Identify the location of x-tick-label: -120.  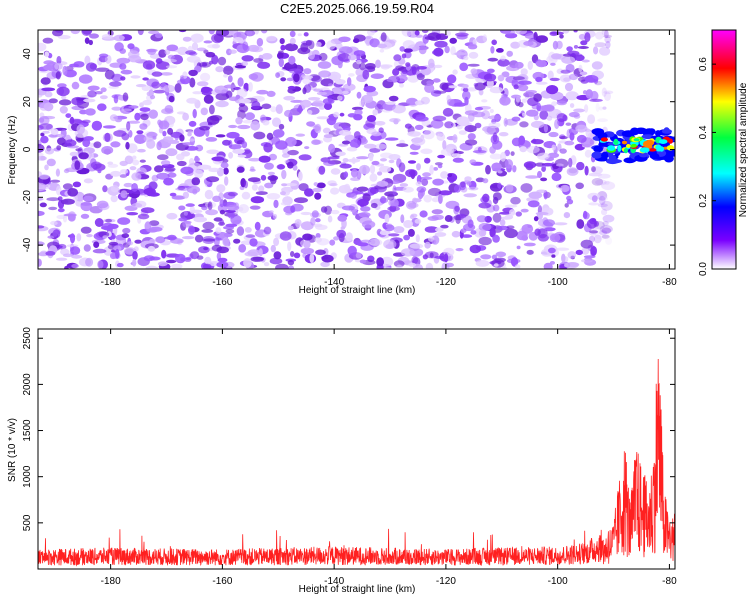
(446, 282).